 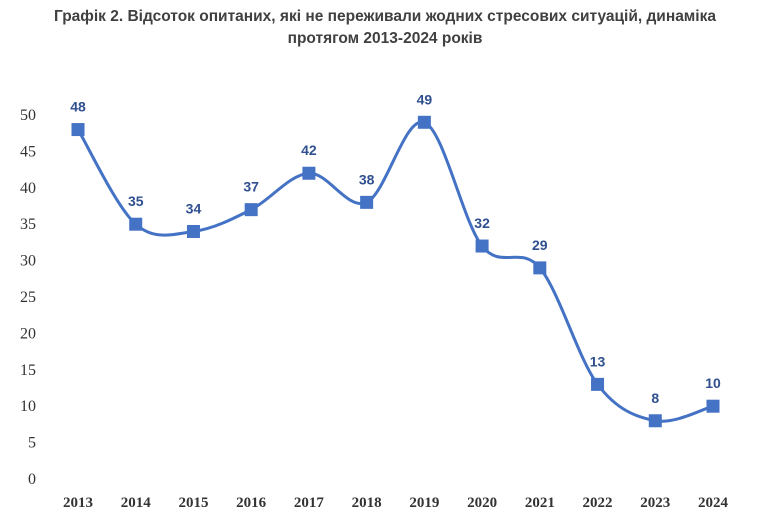 What do you see at coordinates (32, 443) in the screenshot?
I see `y-tick-label: 5` at bounding box center [32, 443].